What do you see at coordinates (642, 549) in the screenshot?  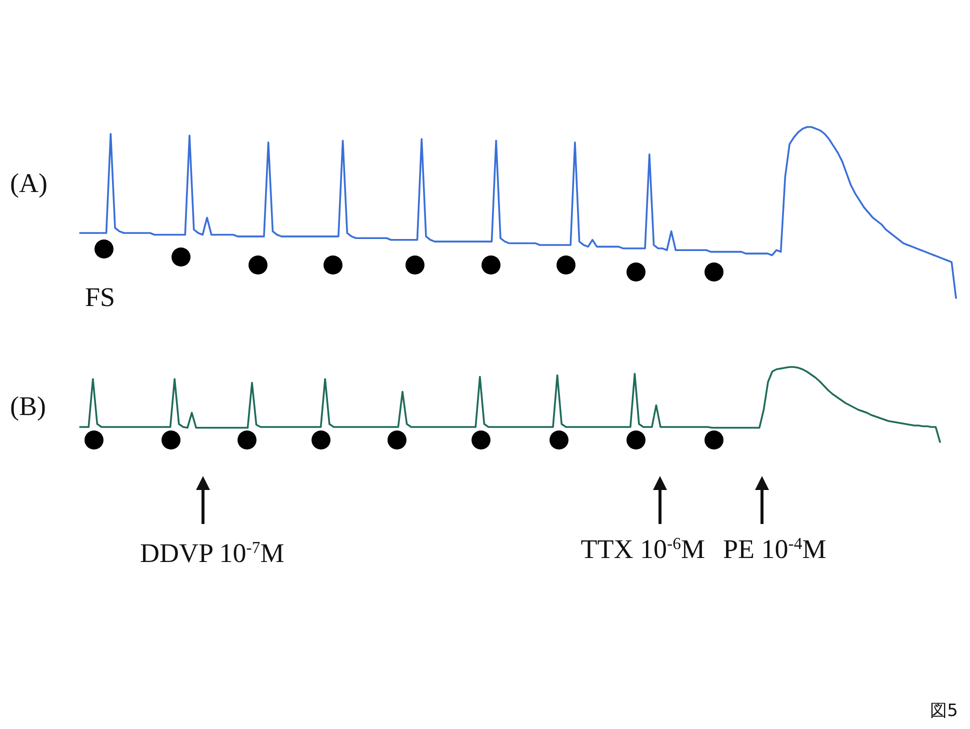 I see `text: TTX 10$^{-6}$M` at bounding box center [642, 549].